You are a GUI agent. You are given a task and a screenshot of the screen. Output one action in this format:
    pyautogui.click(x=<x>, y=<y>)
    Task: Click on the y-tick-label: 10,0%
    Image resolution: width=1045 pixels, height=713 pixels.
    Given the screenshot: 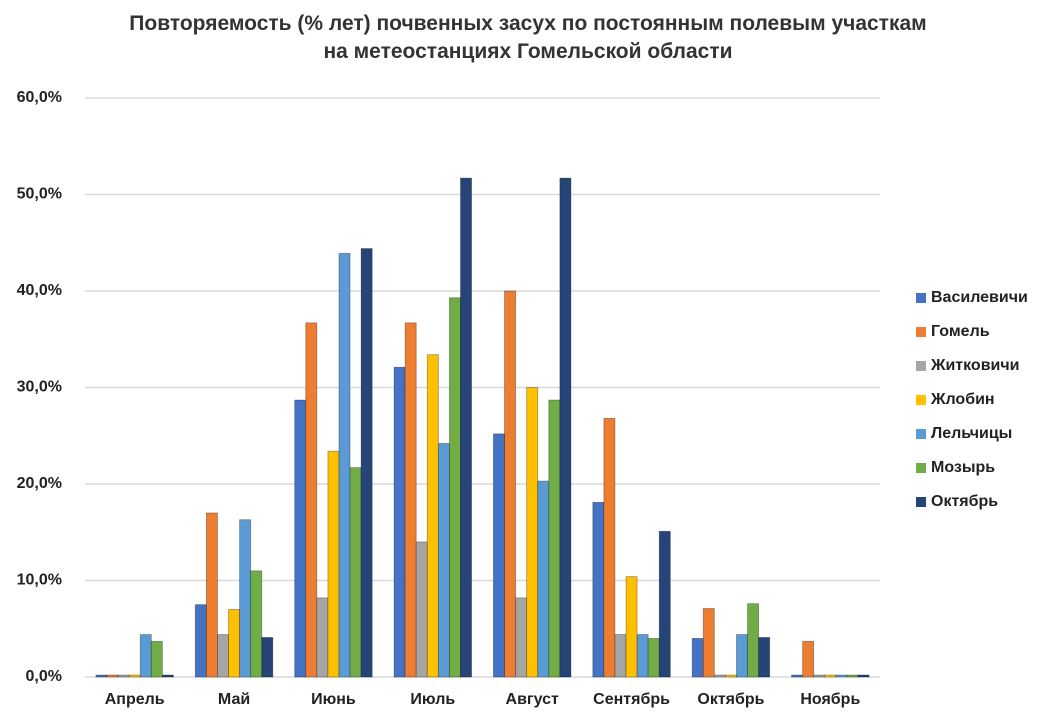 What is the action you would take?
    pyautogui.click(x=39, y=580)
    